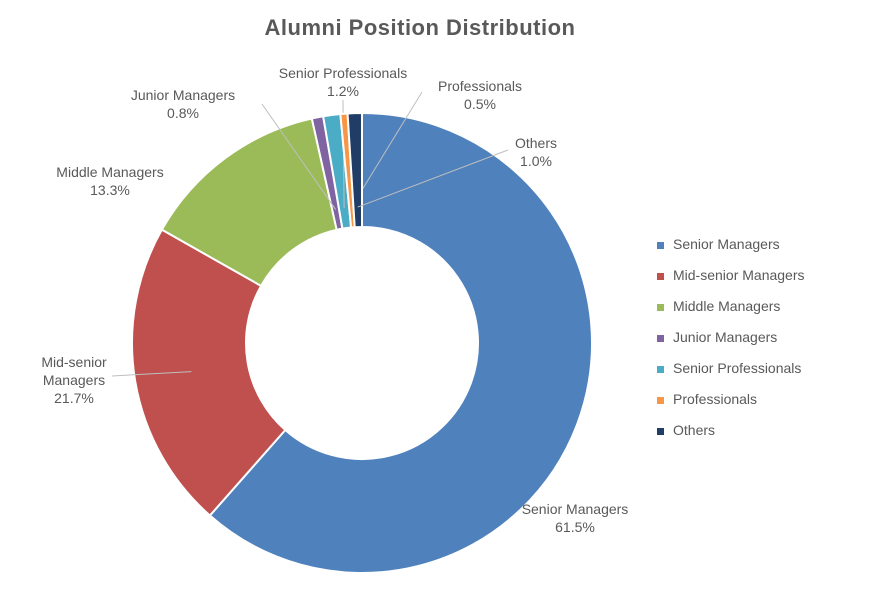 This screenshot has width=870, height=594. I want to click on data-label: Senior Managers 61.5%, so click(575, 518).